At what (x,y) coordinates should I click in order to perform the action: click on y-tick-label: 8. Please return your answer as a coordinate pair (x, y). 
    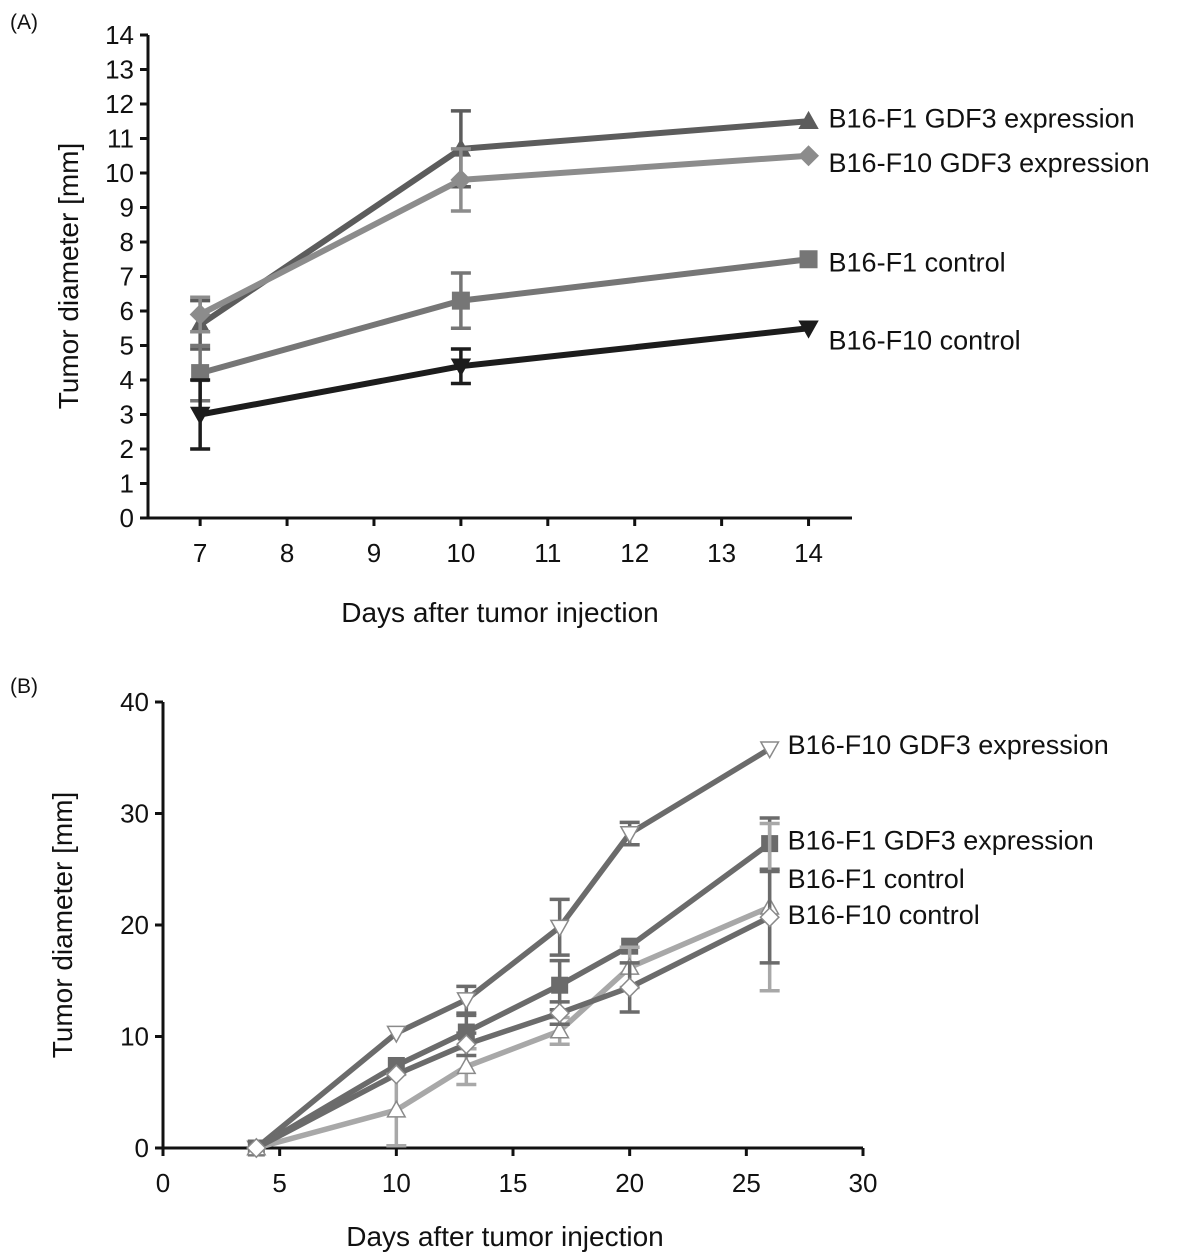
    Looking at the image, I should click on (127, 242).